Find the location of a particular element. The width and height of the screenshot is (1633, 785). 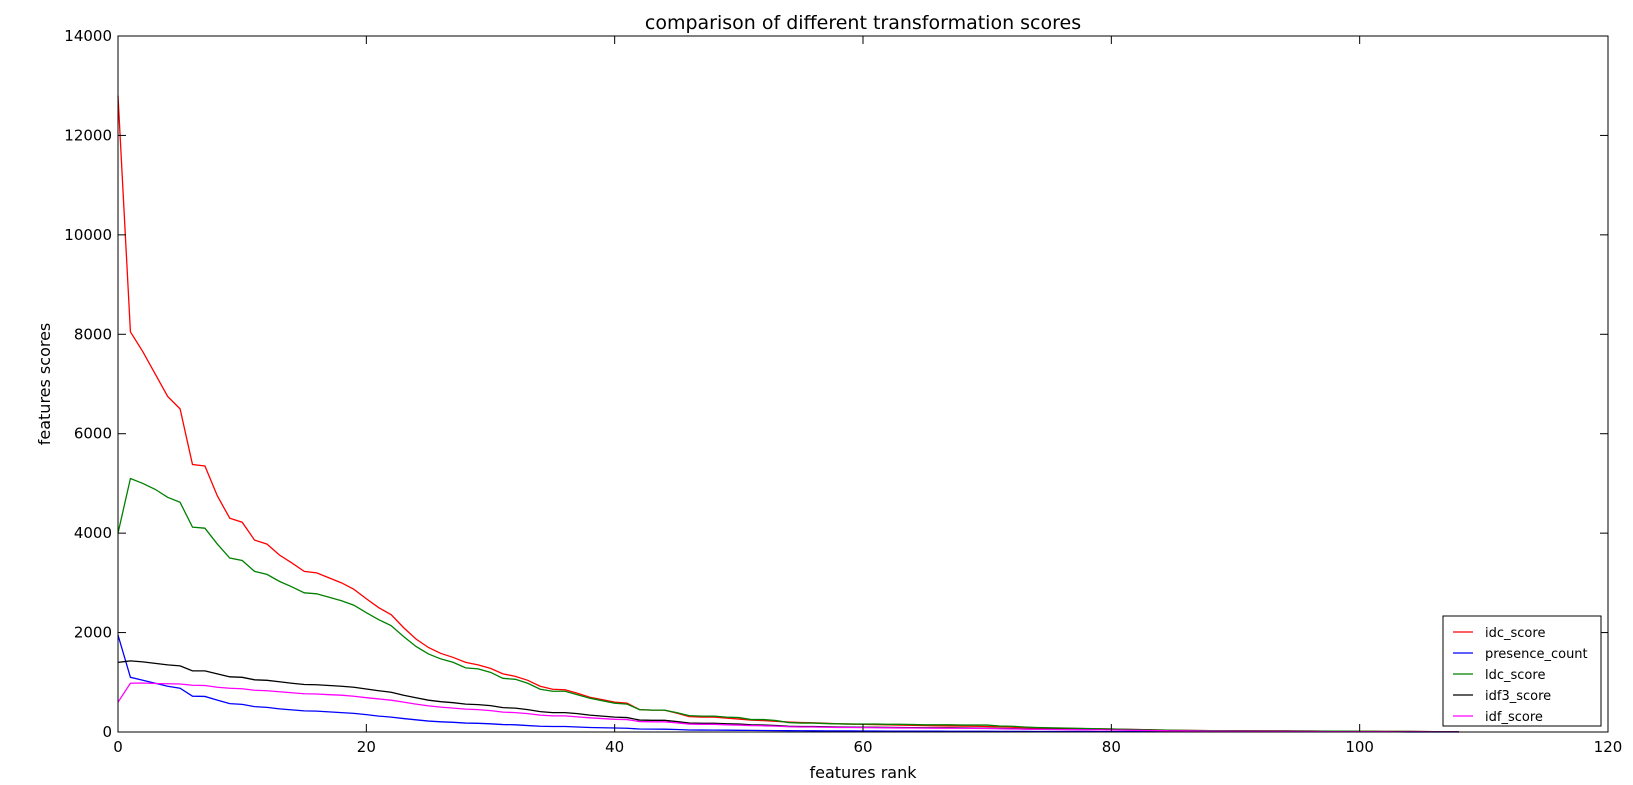

legend-entry-idc-score: idc_score is located at coordinates (1515, 633).